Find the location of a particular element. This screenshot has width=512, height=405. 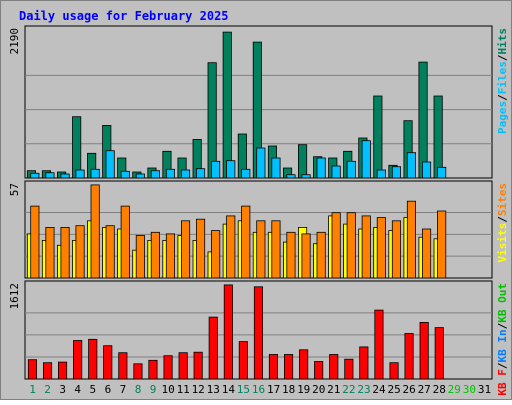

day-label: 8 is located at coordinates (138, 389).